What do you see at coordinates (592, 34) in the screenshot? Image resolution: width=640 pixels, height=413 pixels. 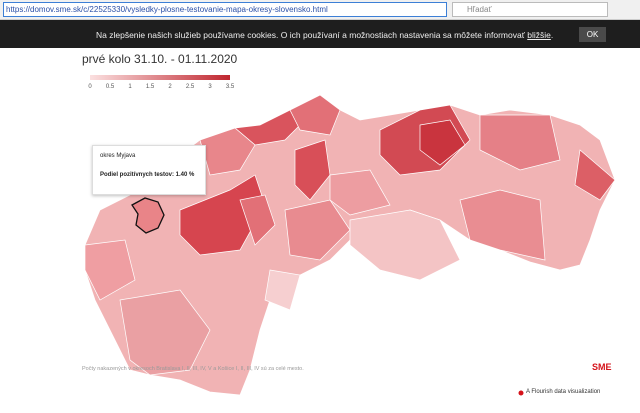 I see `ok-button: OK` at bounding box center [592, 34].